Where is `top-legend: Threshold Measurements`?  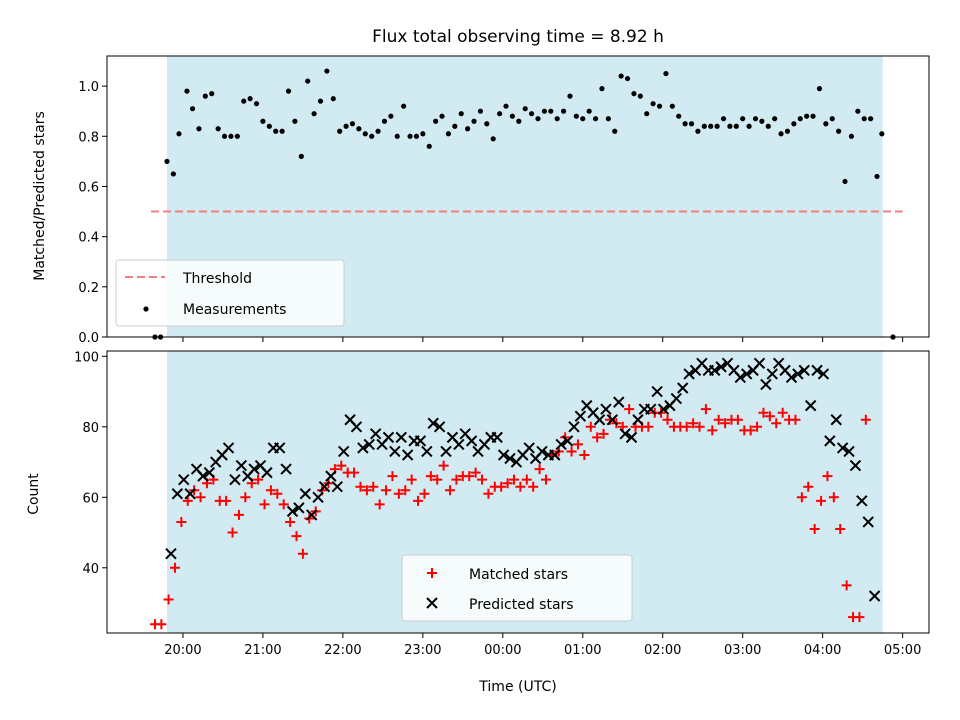 top-legend: Threshold Measurements is located at coordinates (230, 293).